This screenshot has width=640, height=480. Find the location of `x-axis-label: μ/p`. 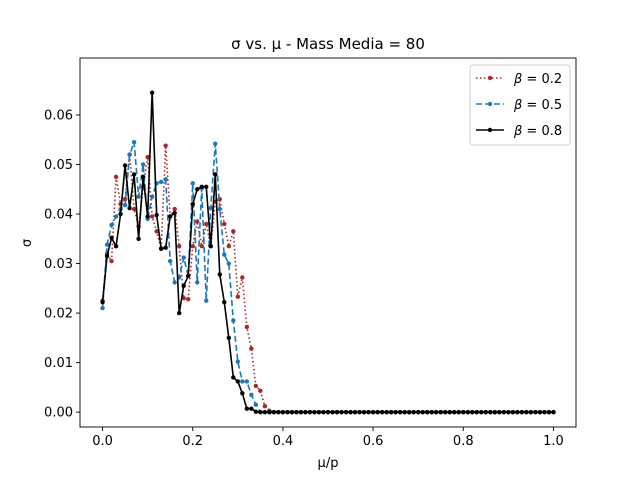

x-axis-label: μ/p is located at coordinates (328, 463).